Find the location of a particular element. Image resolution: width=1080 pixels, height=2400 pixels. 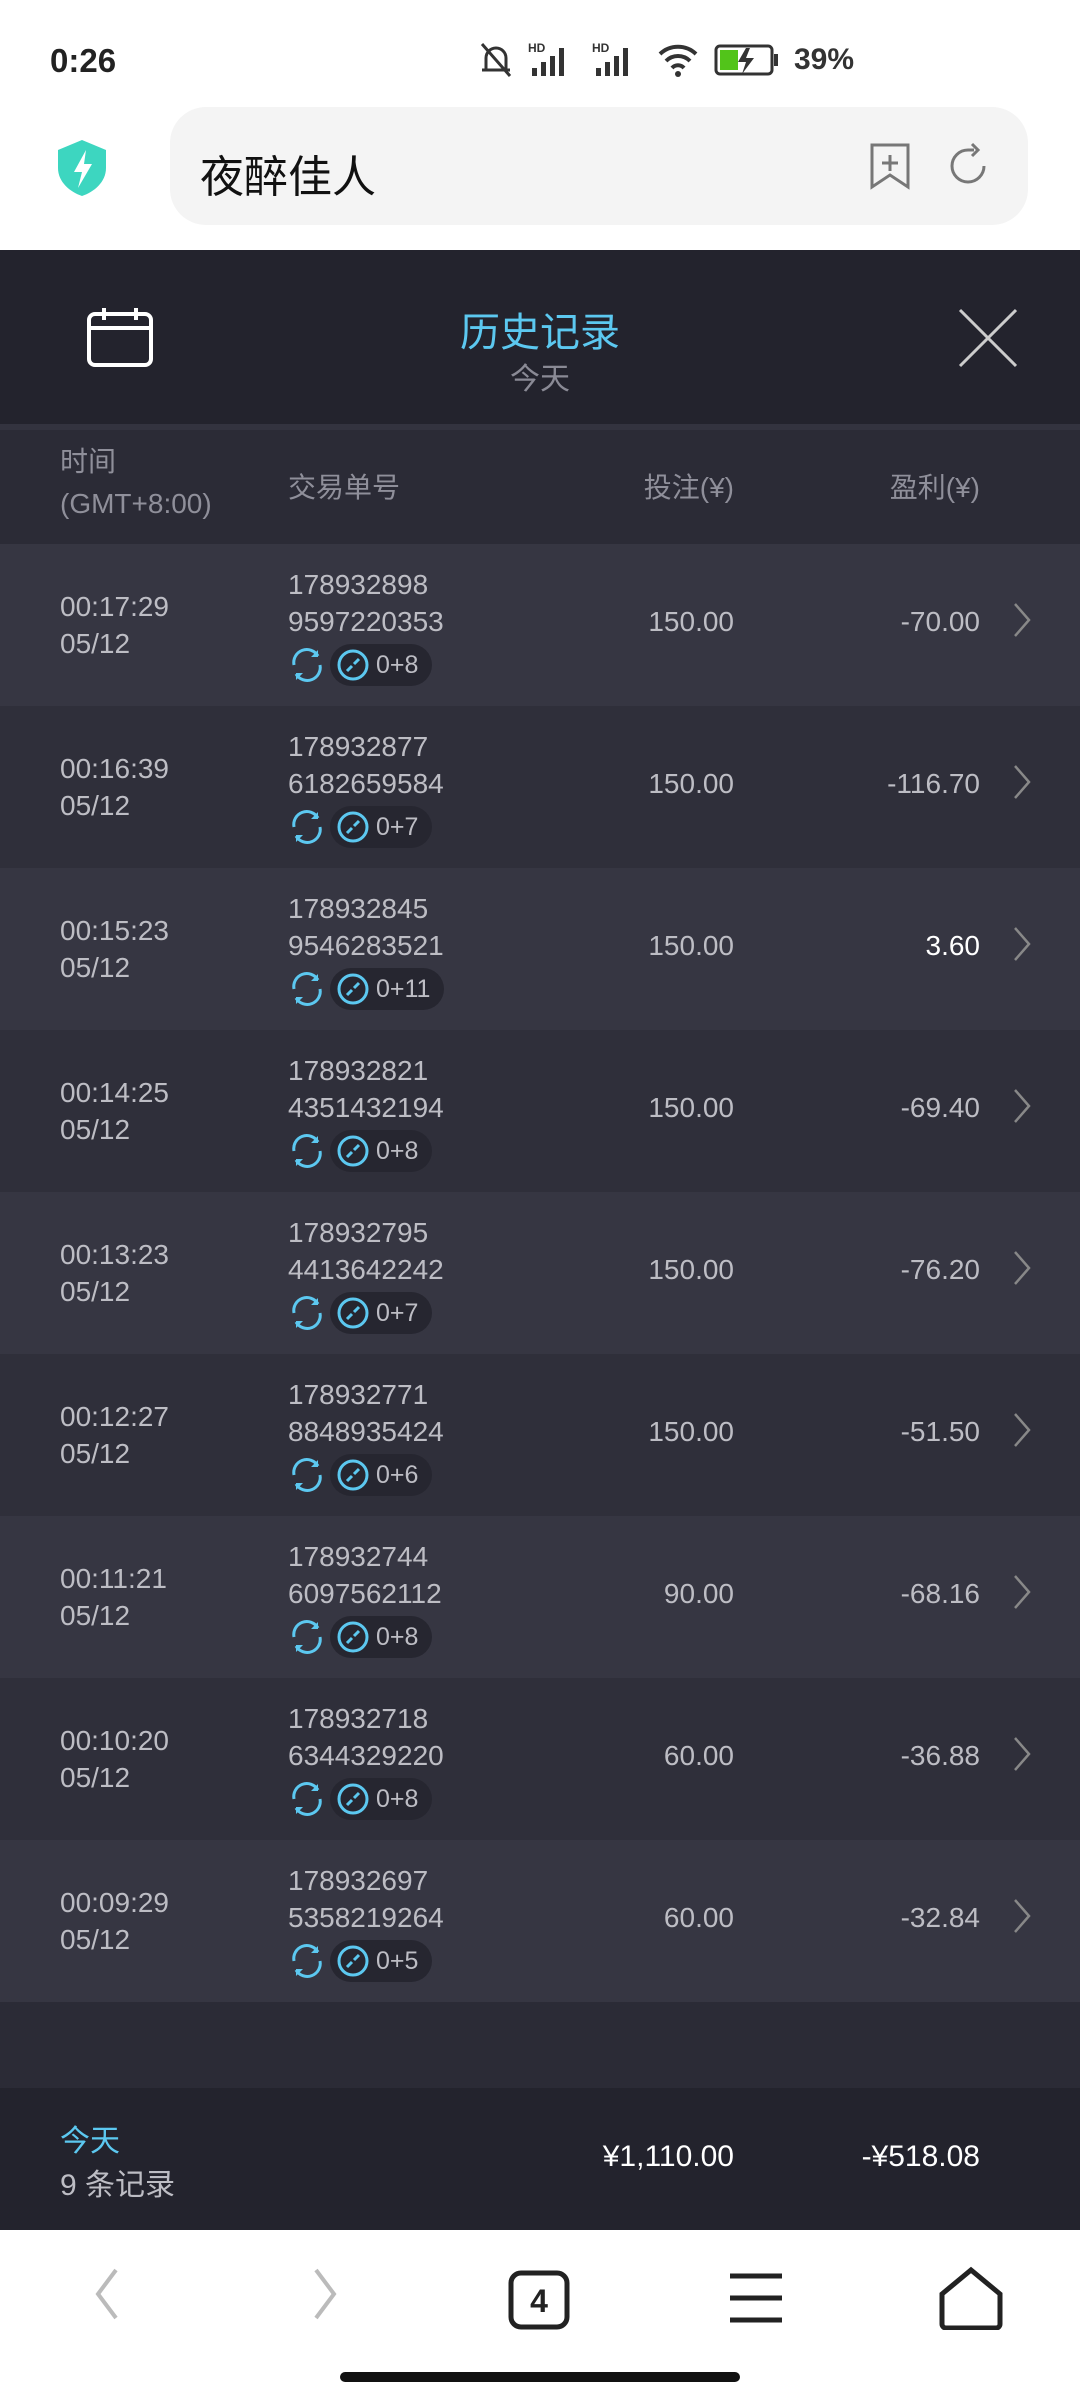

menu-button is located at coordinates (756, 2300).